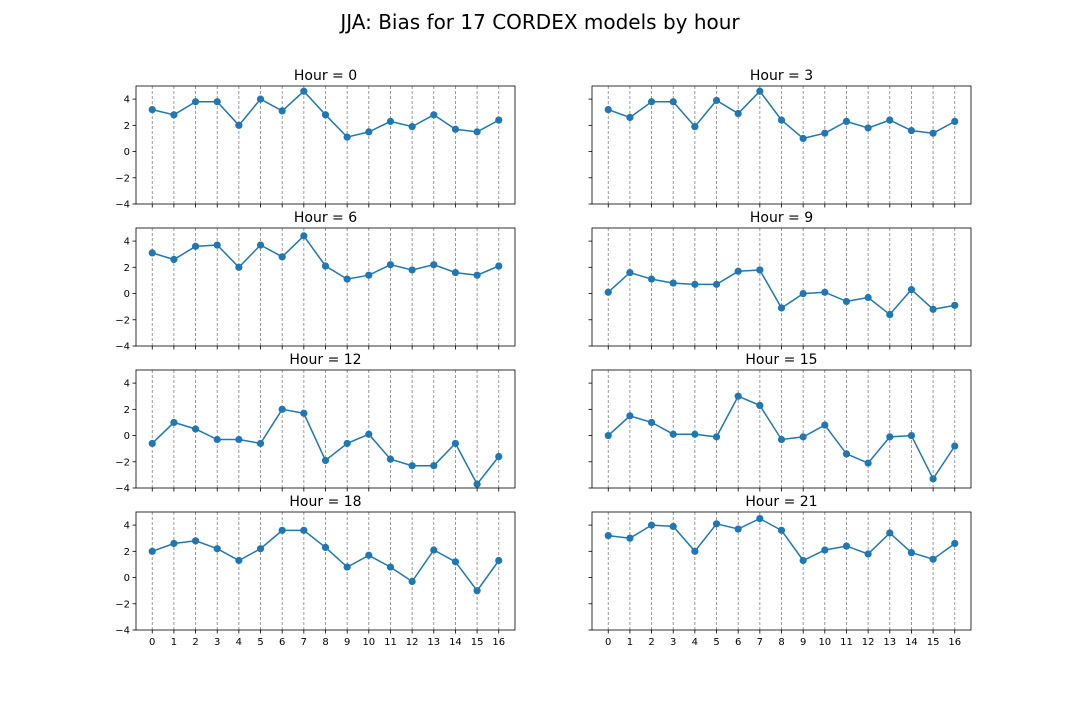 The width and height of the screenshot is (1080, 720). Describe the element at coordinates (781, 76) in the screenshot. I see `subplot-title: Hour = 3` at that location.